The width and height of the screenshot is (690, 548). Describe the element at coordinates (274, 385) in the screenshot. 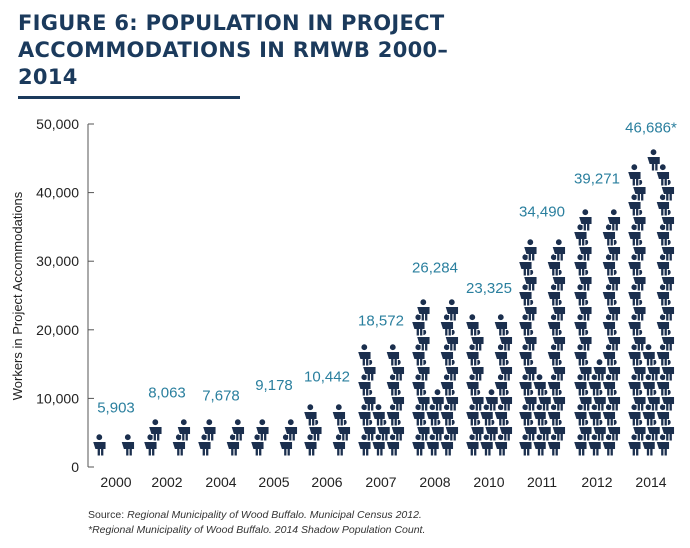

I see `data-label: 9,178` at that location.